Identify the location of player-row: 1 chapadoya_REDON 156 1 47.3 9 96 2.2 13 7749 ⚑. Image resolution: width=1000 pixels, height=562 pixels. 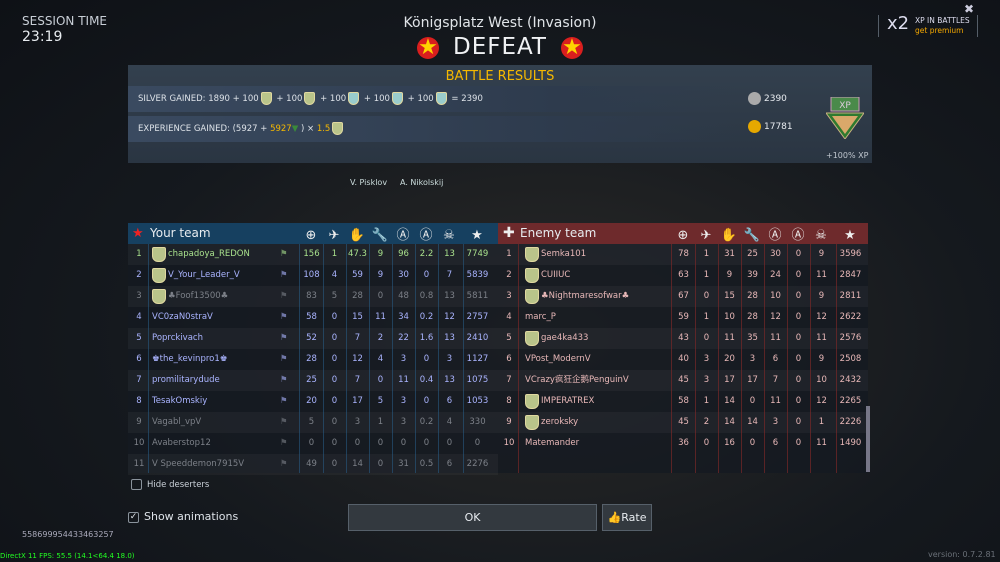
(313, 254).